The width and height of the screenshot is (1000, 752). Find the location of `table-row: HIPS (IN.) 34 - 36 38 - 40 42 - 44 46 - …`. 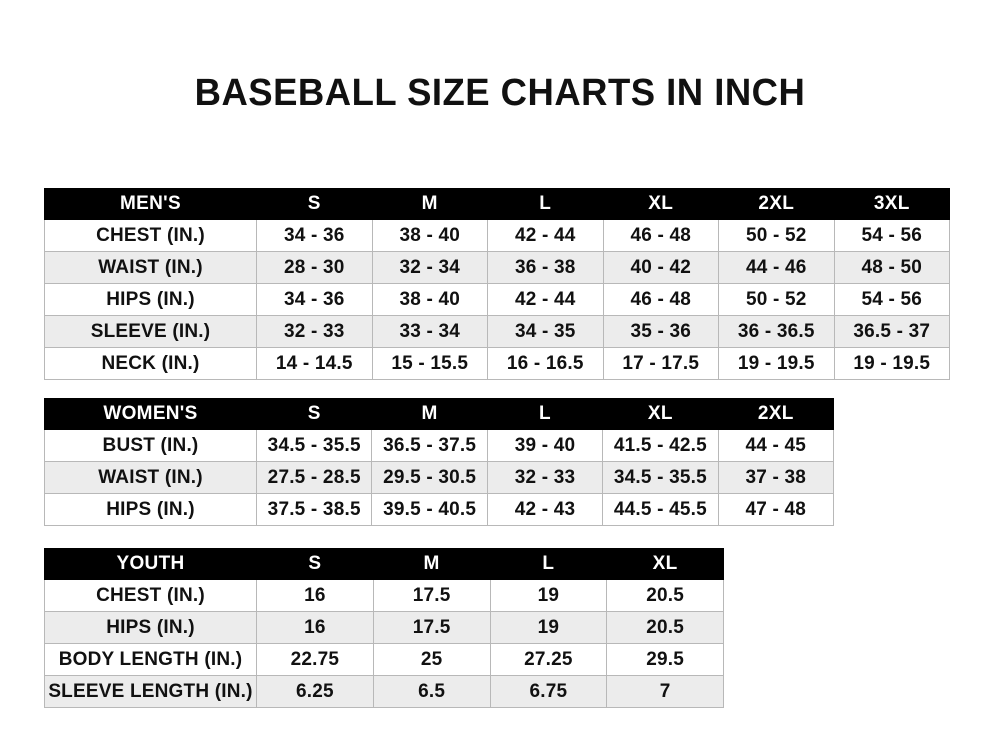

table-row: HIPS (IN.) 34 - 36 38 - 40 42 - 44 46 - … is located at coordinates (497, 299).